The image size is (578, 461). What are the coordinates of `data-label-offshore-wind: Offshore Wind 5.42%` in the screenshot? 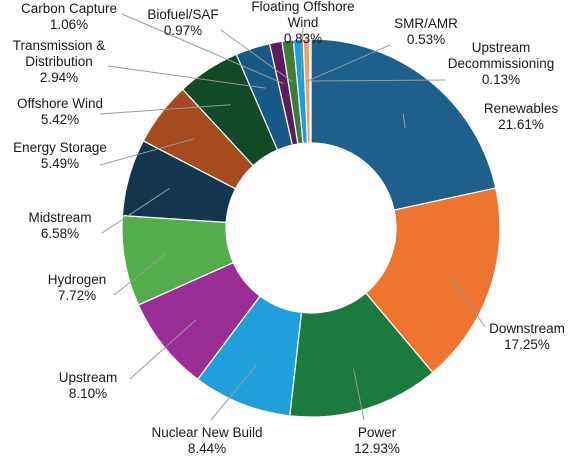 It's located at (60, 111).